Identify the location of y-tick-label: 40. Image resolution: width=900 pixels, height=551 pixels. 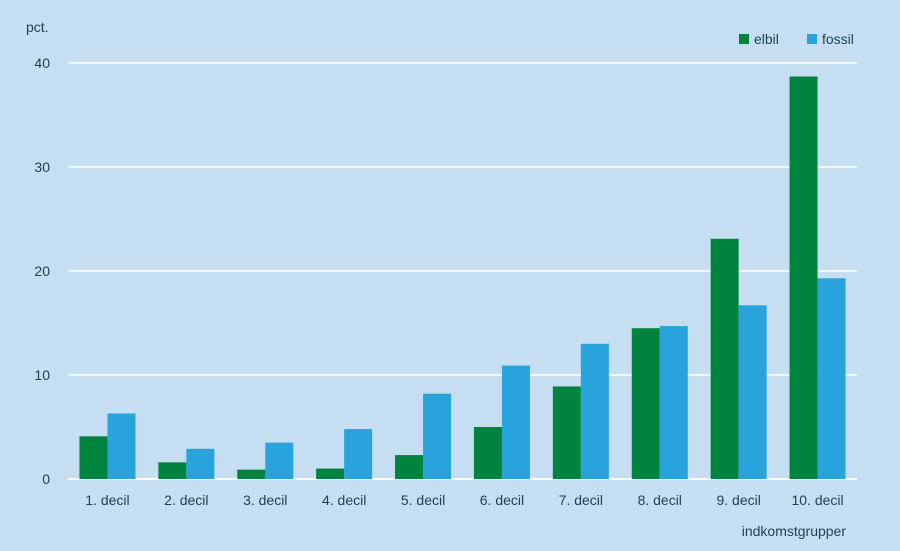
(42, 63).